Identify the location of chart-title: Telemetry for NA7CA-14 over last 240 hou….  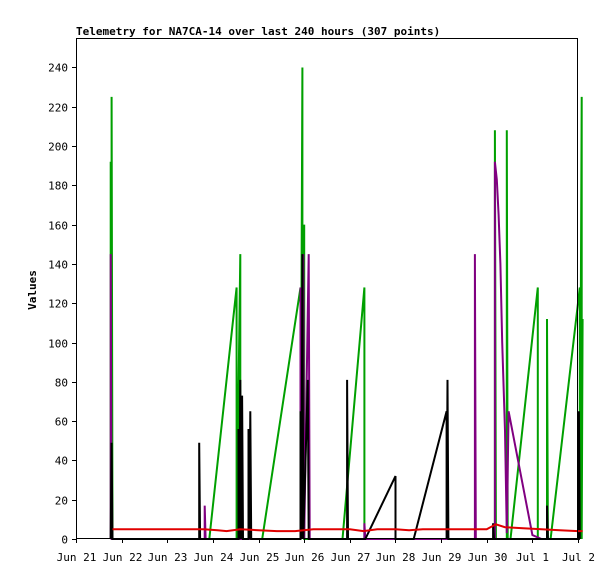
(258, 31).